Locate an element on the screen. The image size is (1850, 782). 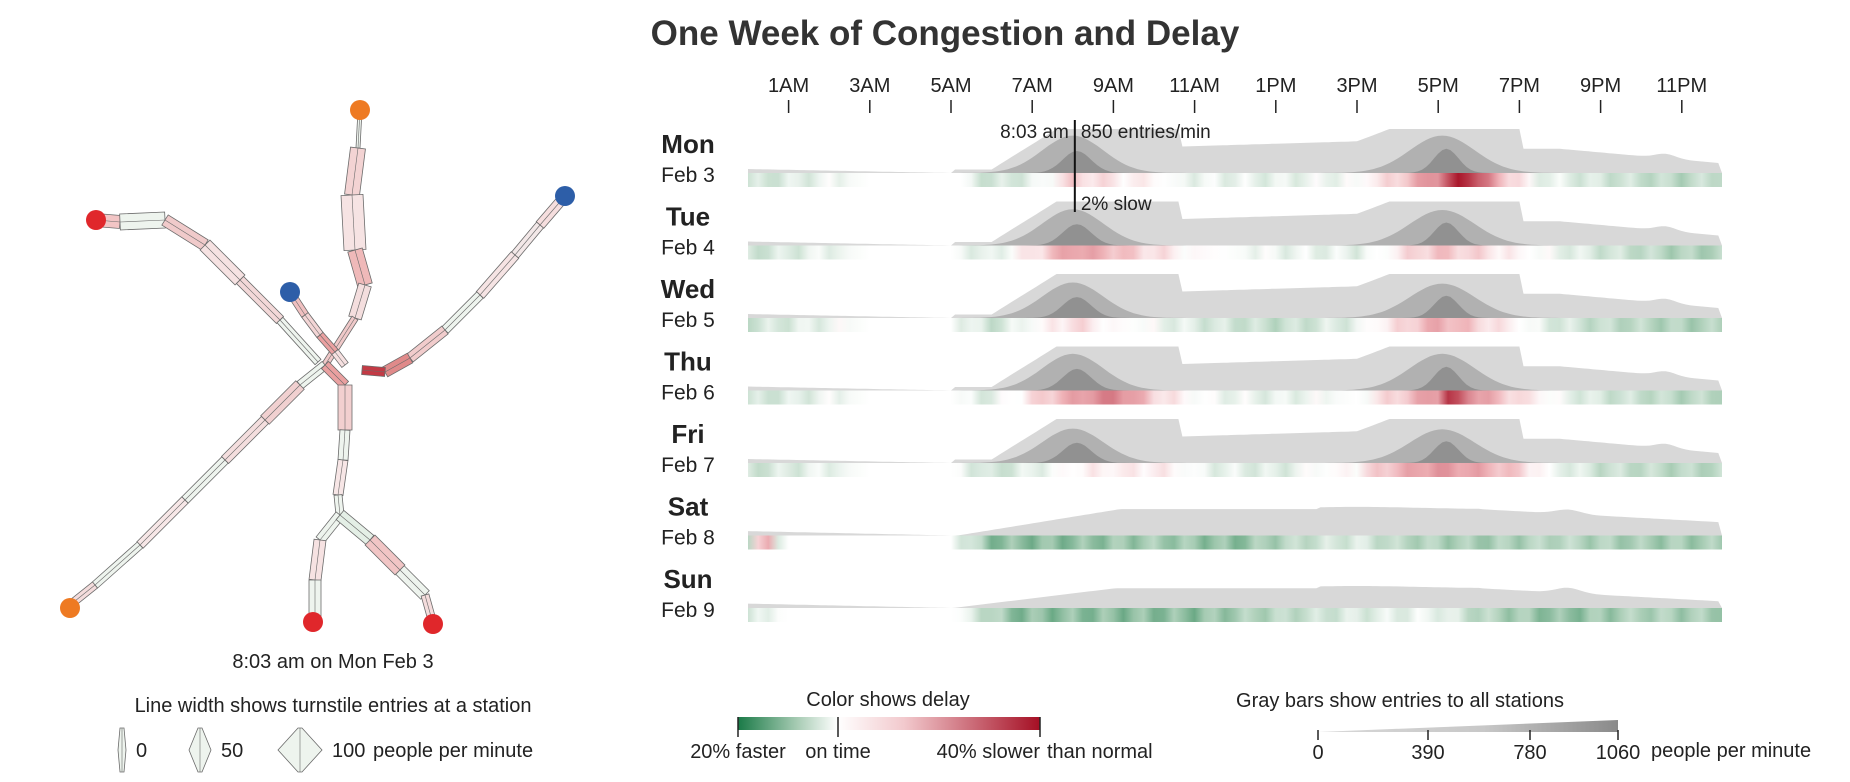
day-row-mon: Mon Feb 3 is located at coordinates (1191, 158).